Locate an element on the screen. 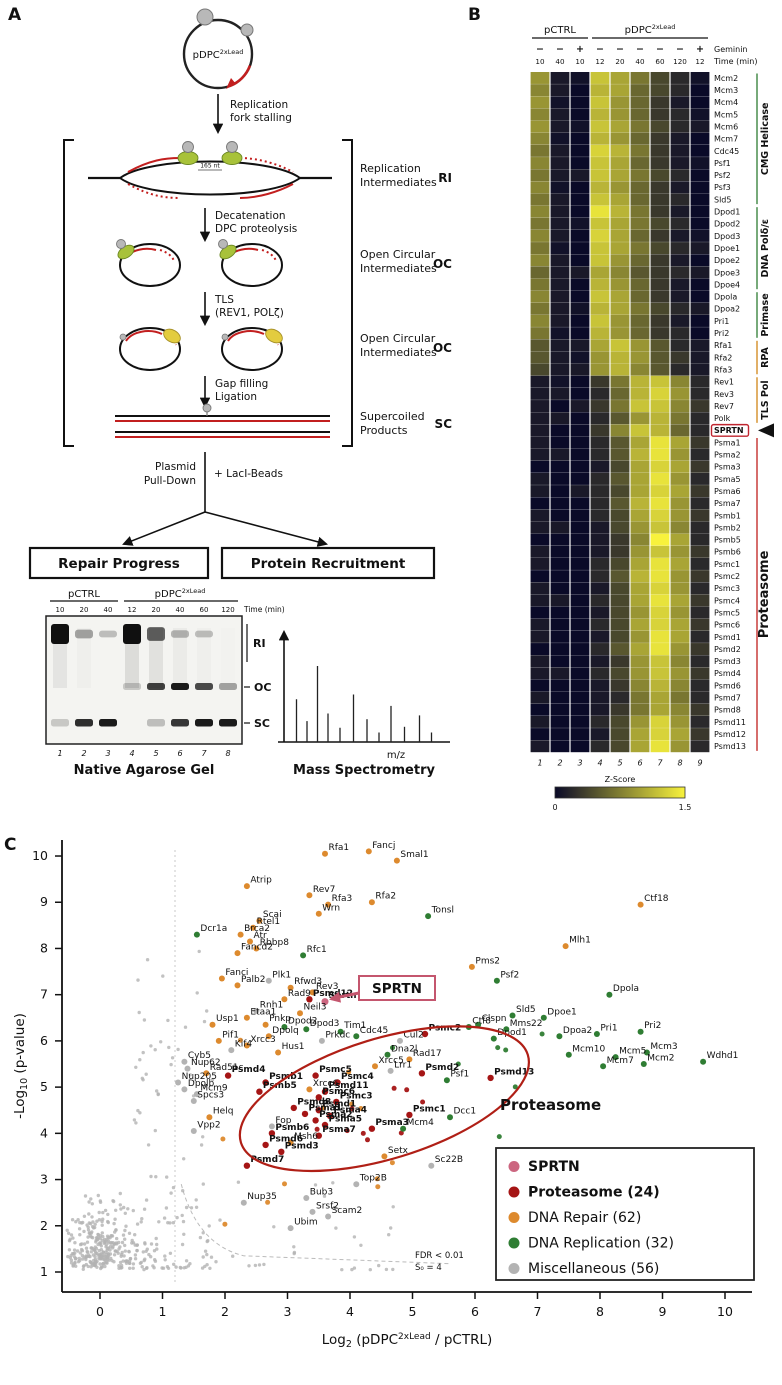 Image resolution: width=782 pixels, height=1385 pixels. point-label: Rnh1 is located at coordinates (271, 1005).